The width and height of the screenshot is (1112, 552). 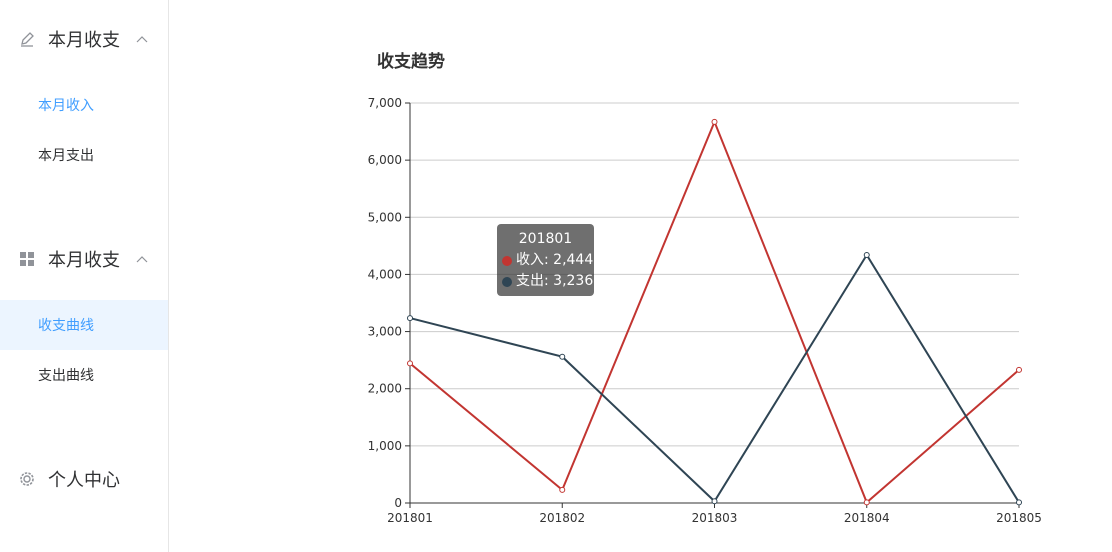 I want to click on menu-item-expense-curve: 支出曲线, so click(x=84, y=375).